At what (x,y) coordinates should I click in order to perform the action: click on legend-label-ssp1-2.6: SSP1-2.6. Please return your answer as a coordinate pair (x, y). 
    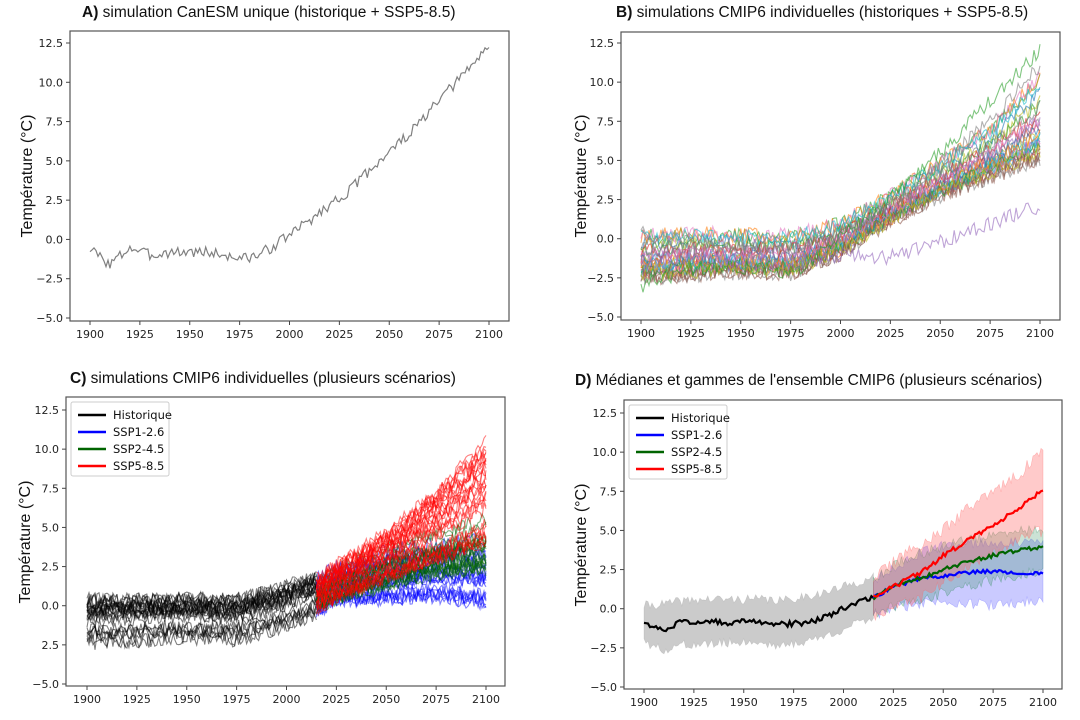
    Looking at the image, I should click on (138, 432).